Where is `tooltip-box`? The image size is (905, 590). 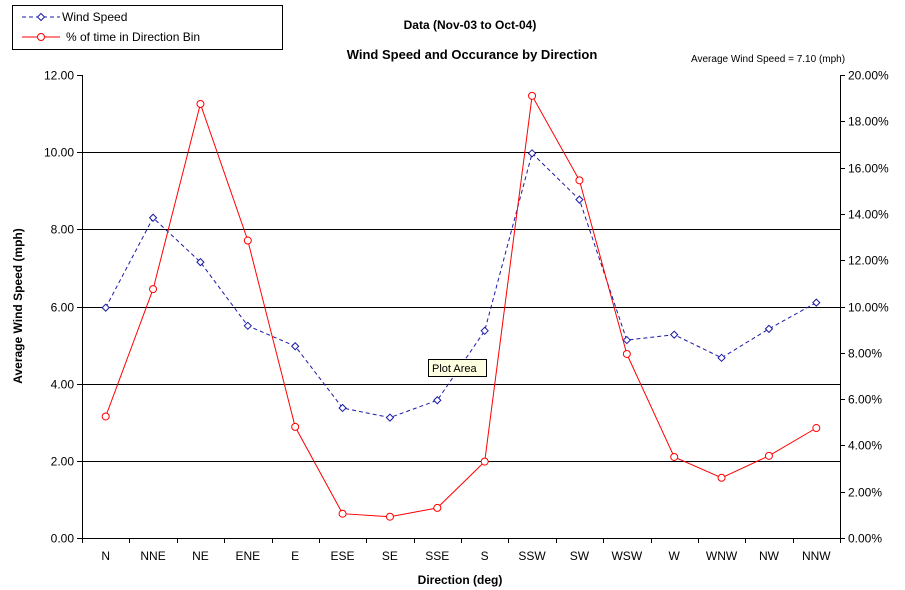 tooltip-box is located at coordinates (457, 368).